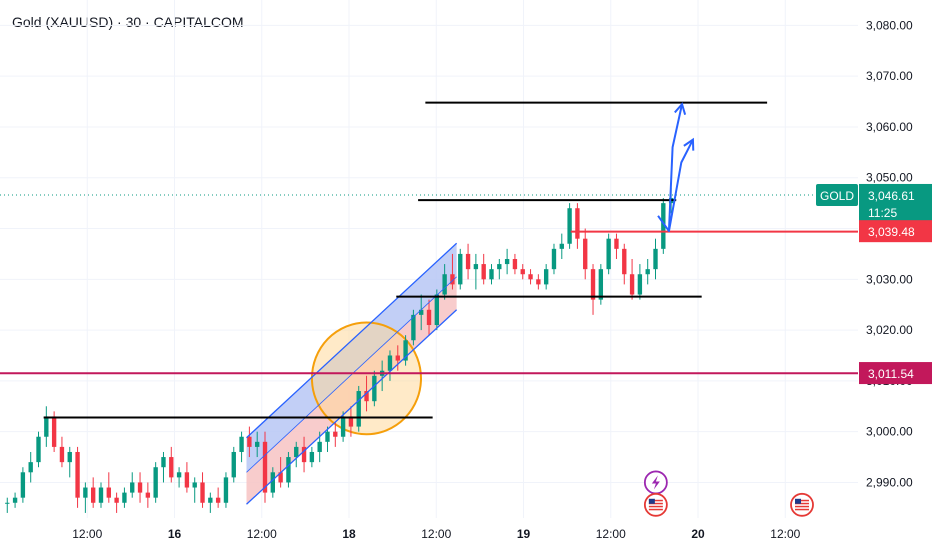 The width and height of the screenshot is (932, 550). What do you see at coordinates (698, 534) in the screenshot?
I see `x-tick-label: 20` at bounding box center [698, 534].